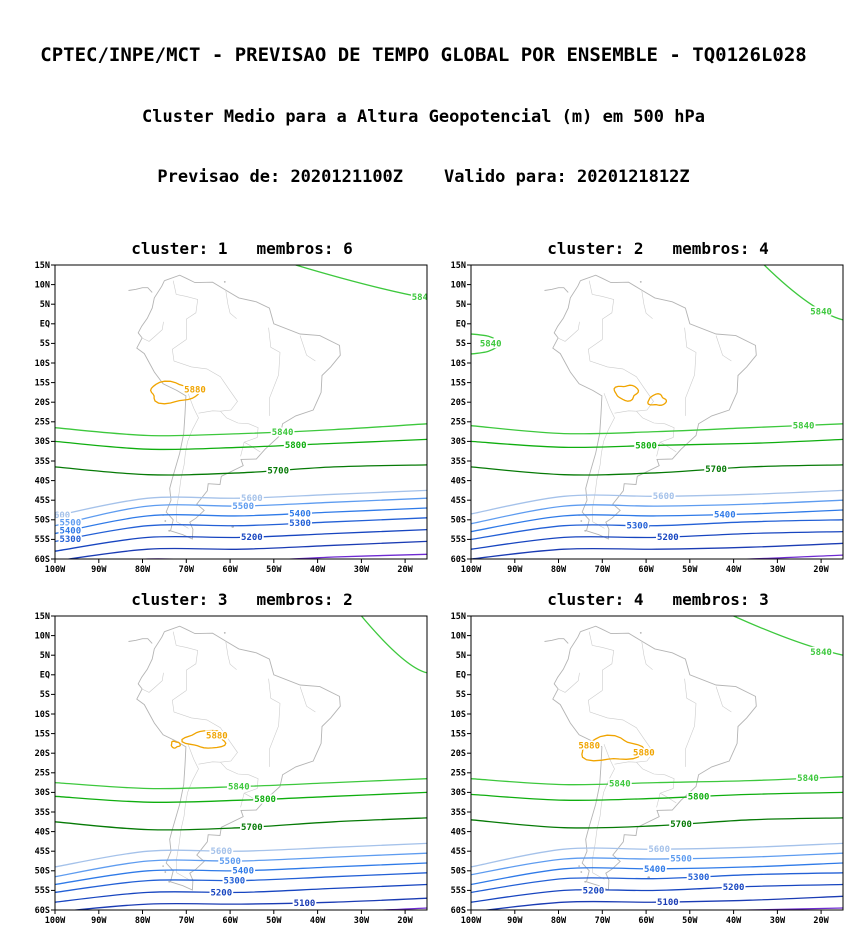  What do you see at coordinates (42, 501) in the screenshot?
I see `svg-text: 45S` at bounding box center [42, 501].